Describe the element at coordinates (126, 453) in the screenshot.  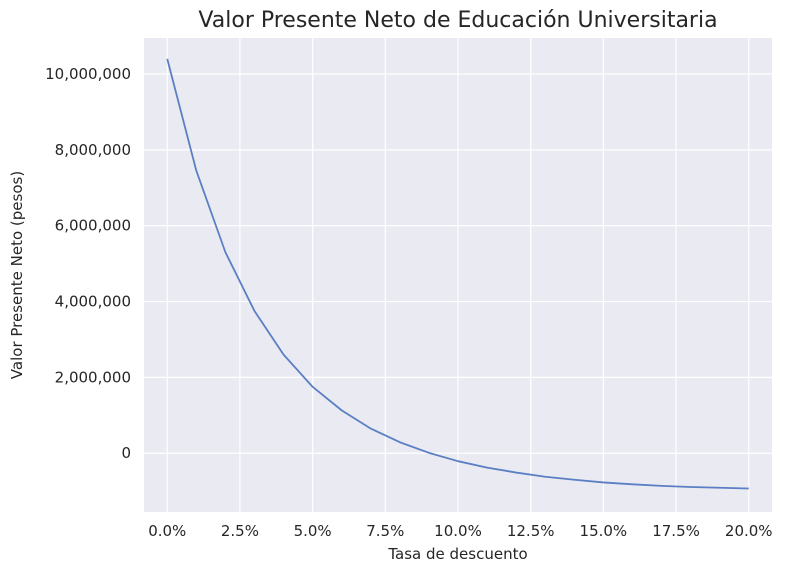
I see `y-tick-label: 0` at that location.